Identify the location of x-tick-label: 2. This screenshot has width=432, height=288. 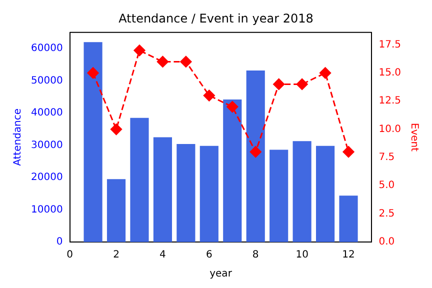
(116, 255).